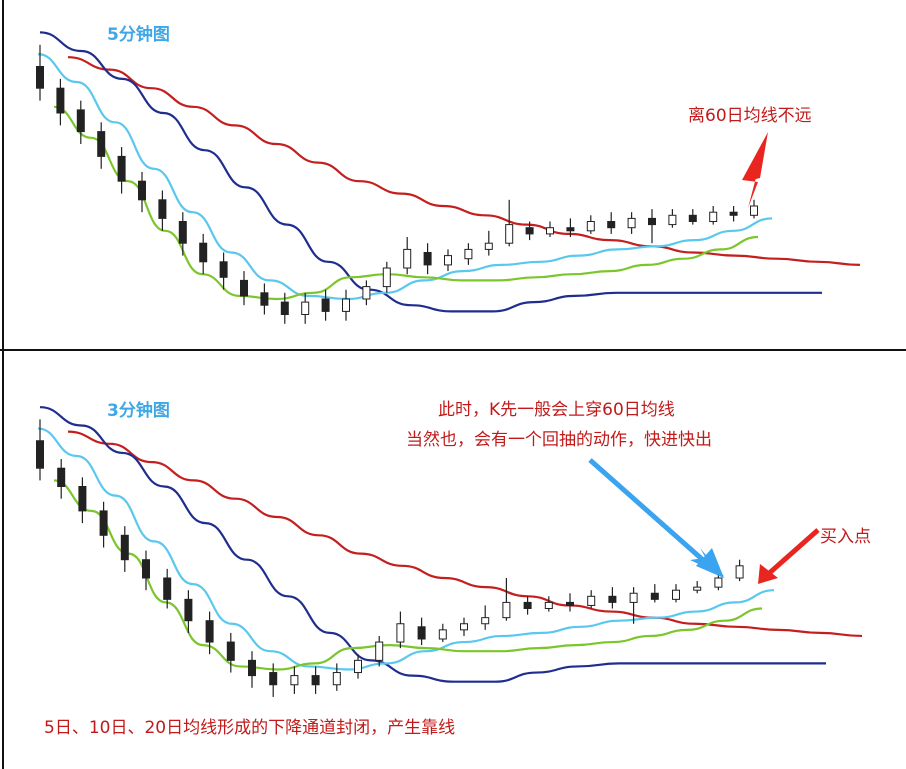  What do you see at coordinates (559, 440) in the screenshot?
I see `panel2-annotation-line2: 当然也，会有一个回抽的动作，快进快出` at bounding box center [559, 440].